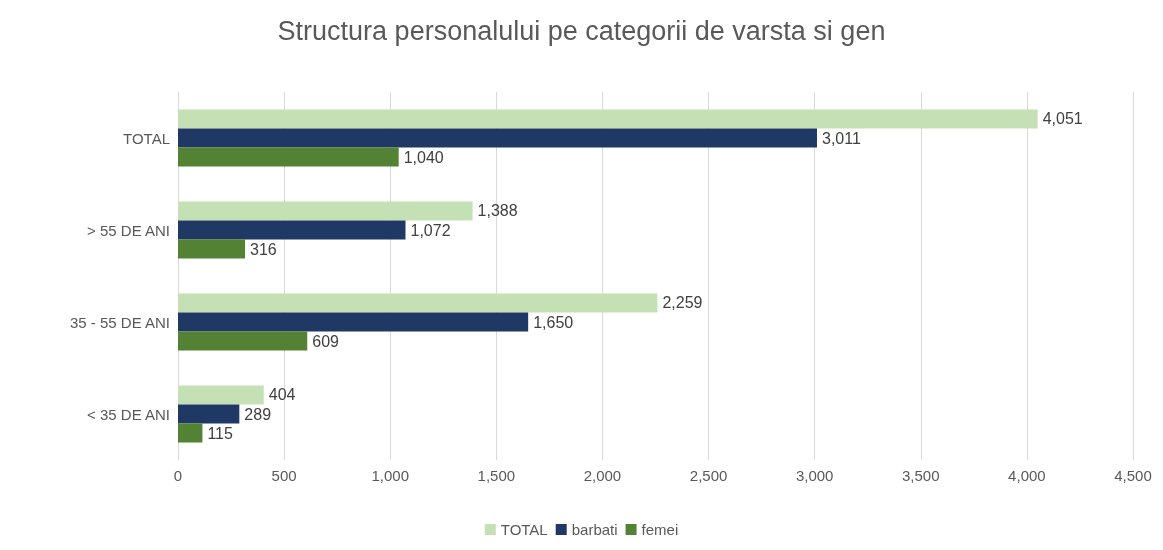 This screenshot has width=1163, height=550. I want to click on x-tick-label: 3,000, so click(814, 475).